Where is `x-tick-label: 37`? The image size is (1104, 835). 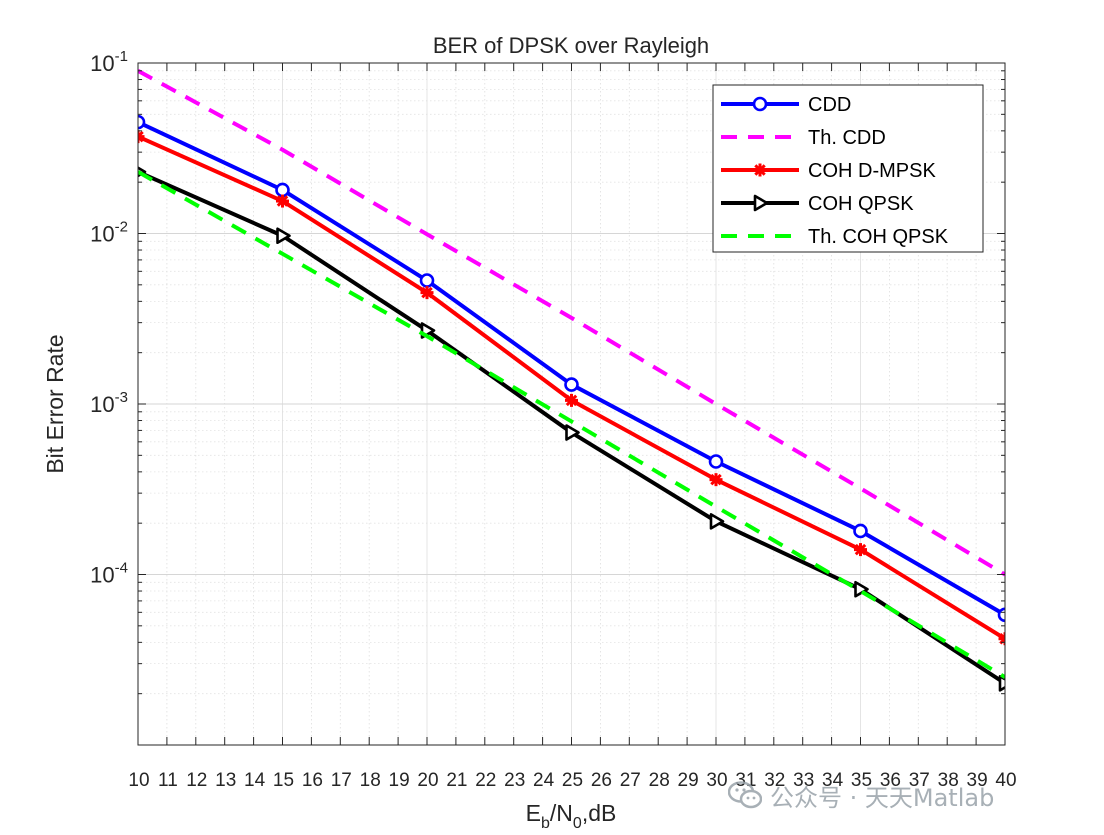
x-tick-label: 37 is located at coordinates (919, 780).